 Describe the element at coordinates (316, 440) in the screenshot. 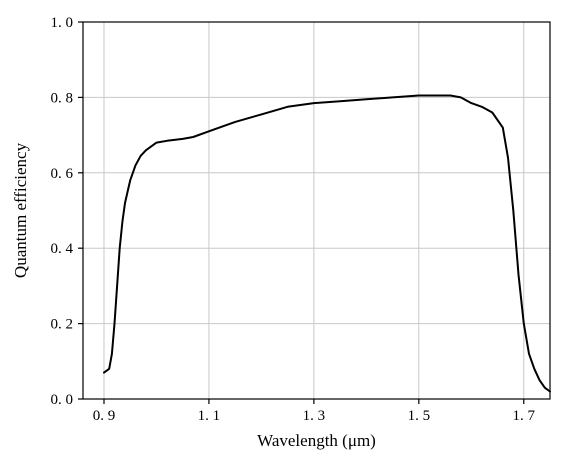

I see `x-axis-title: Wavelength (μm)` at that location.